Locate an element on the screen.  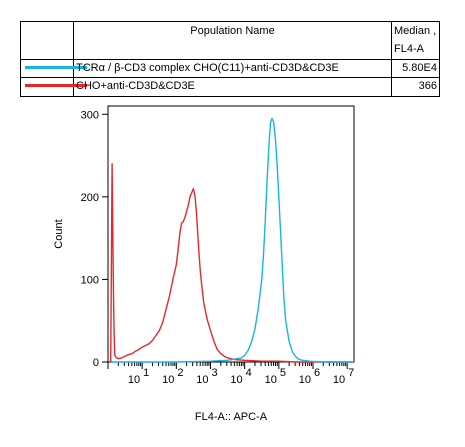
x-tick-label-7: 10 is located at coordinates (339, 380).